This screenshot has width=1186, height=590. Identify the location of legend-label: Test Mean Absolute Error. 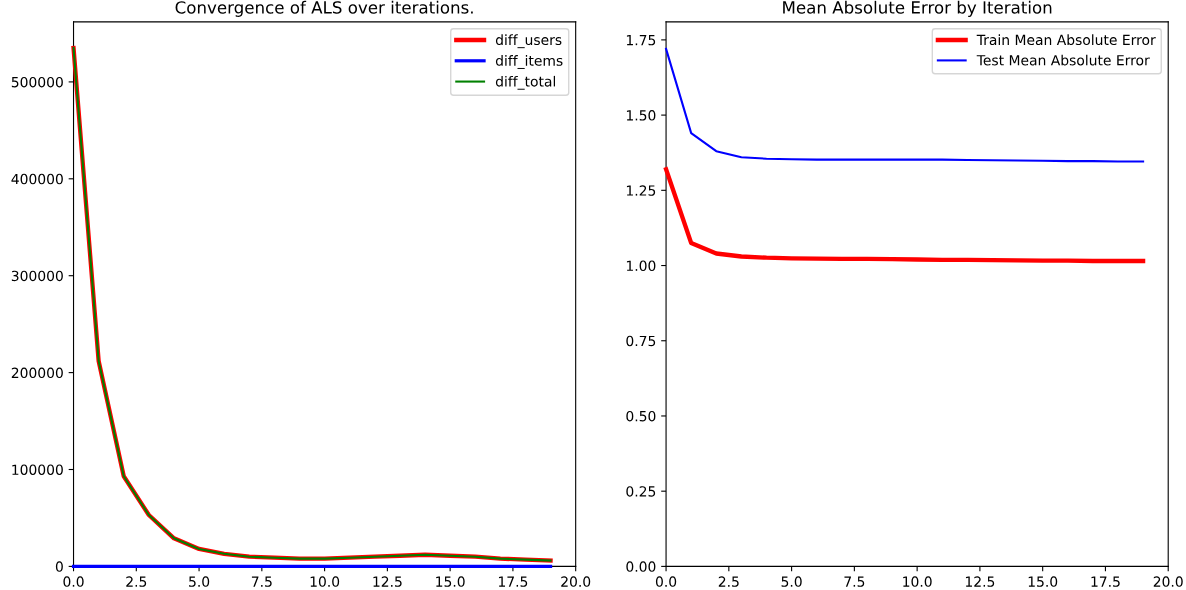
(1063, 60).